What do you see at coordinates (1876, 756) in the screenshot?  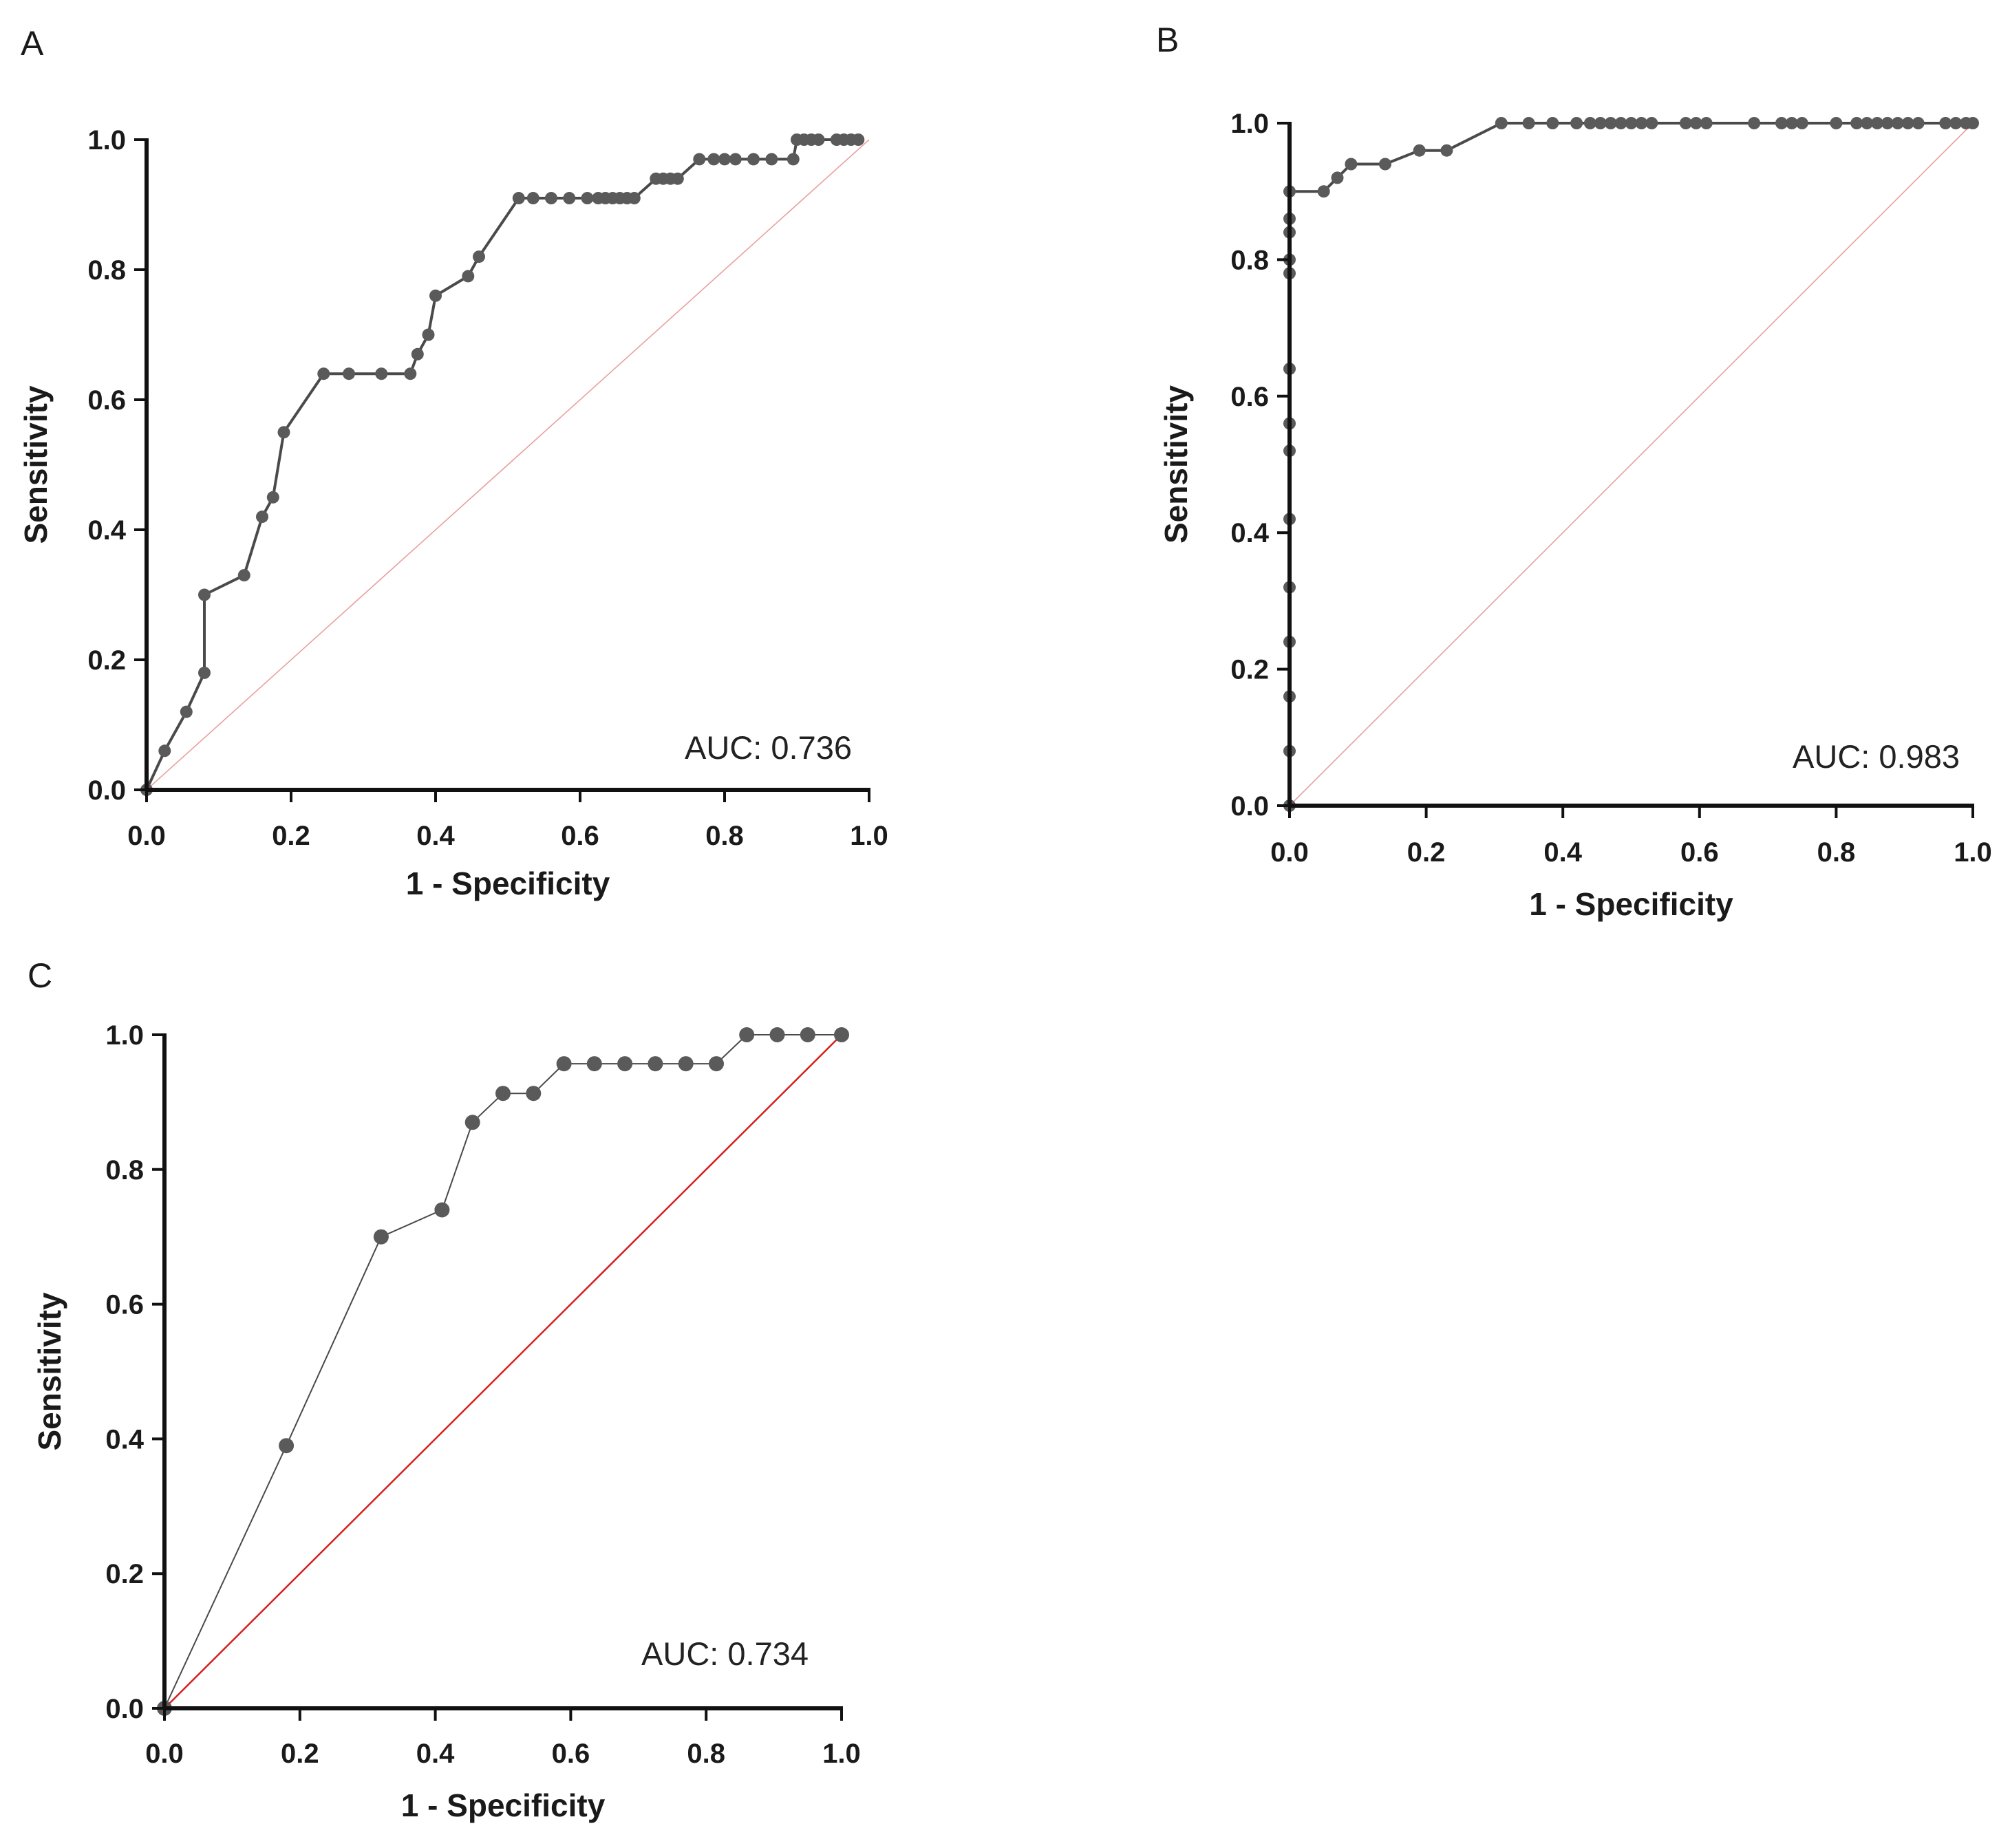 I see `auc-annotation: AUC: 0.983` at bounding box center [1876, 756].